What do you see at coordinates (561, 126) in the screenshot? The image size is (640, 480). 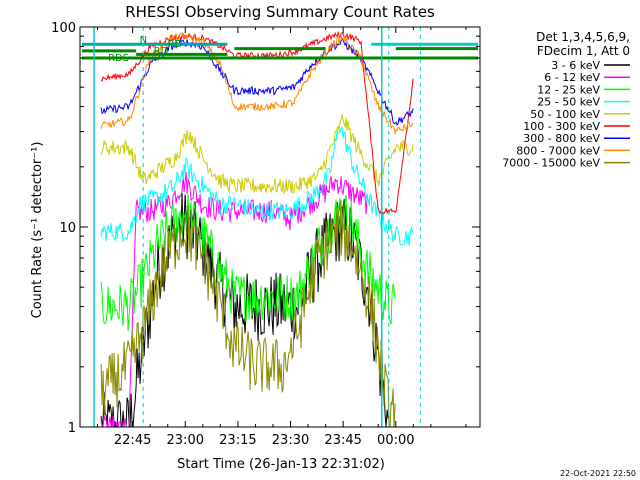 I see `legend-label: 100 - 300 keV` at bounding box center [561, 126].